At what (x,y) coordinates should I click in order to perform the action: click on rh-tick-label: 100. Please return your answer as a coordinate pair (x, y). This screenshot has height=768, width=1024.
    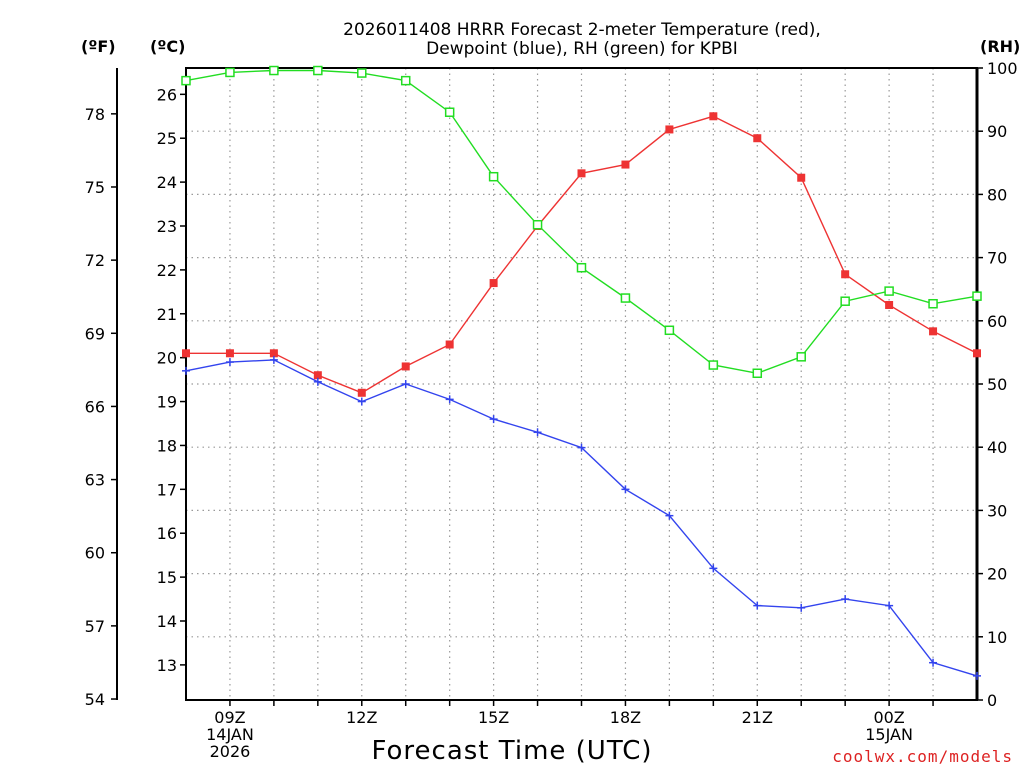
    Looking at the image, I should click on (1002, 68).